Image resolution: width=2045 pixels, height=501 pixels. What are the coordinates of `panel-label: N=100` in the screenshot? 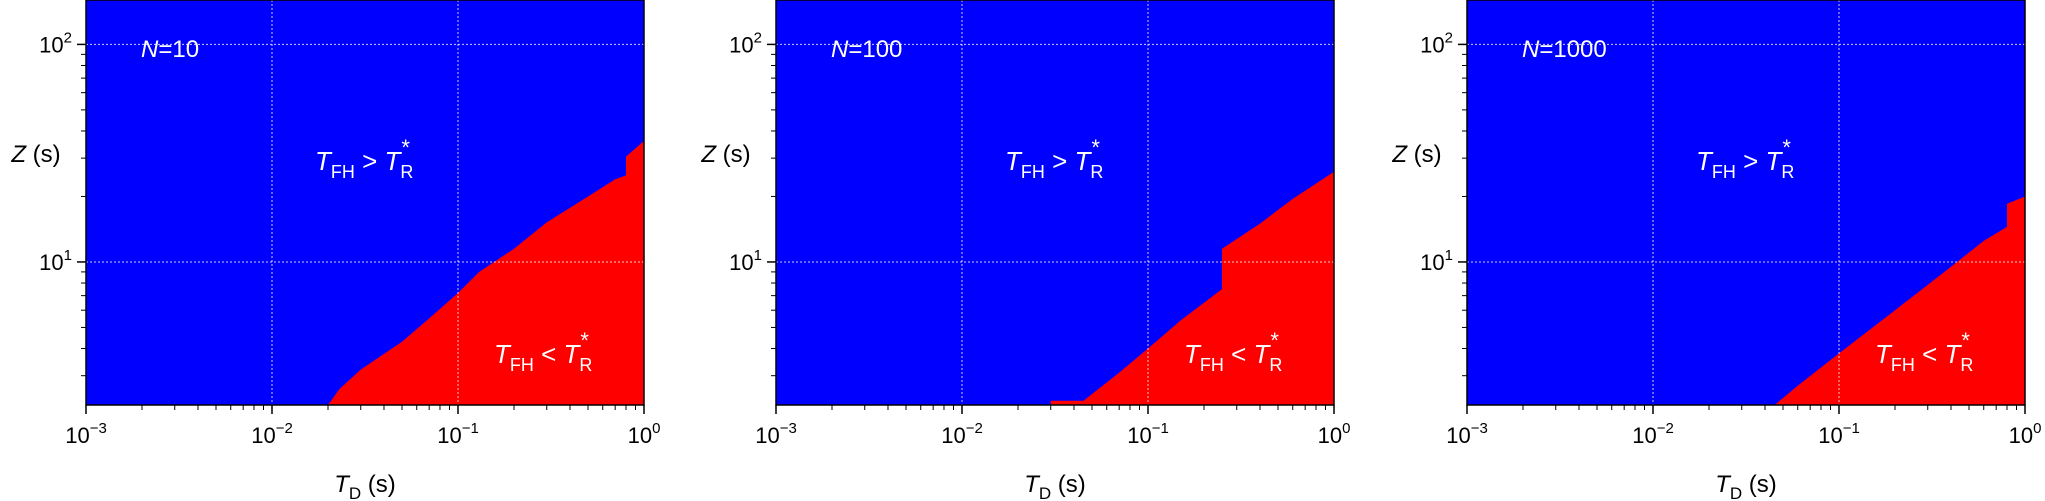 It's located at (866, 49).